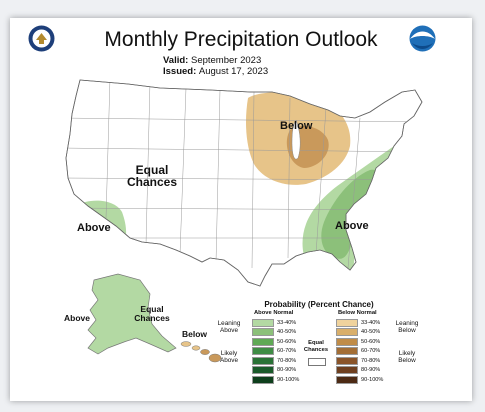  I want to click on noaa-logo-icon, so click(422, 38).